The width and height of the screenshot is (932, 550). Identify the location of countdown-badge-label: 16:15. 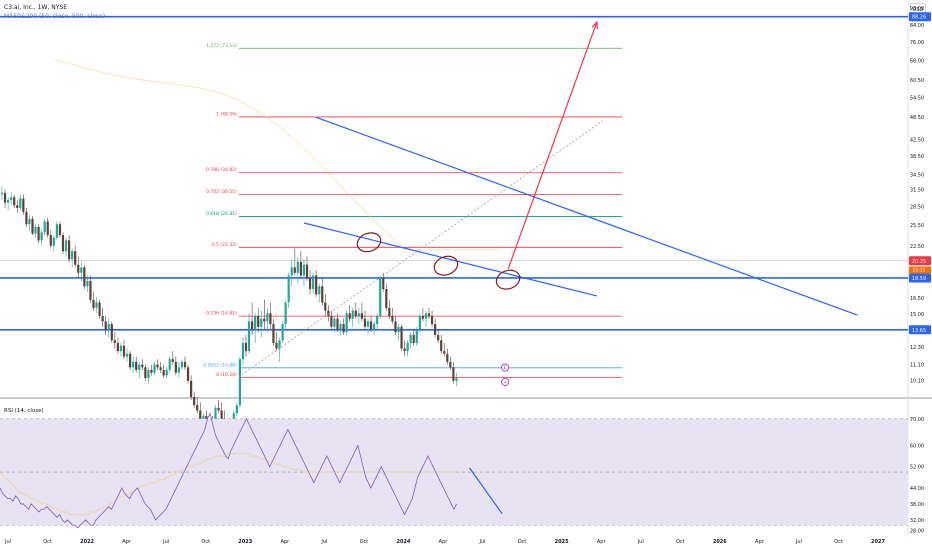
(919, 271).